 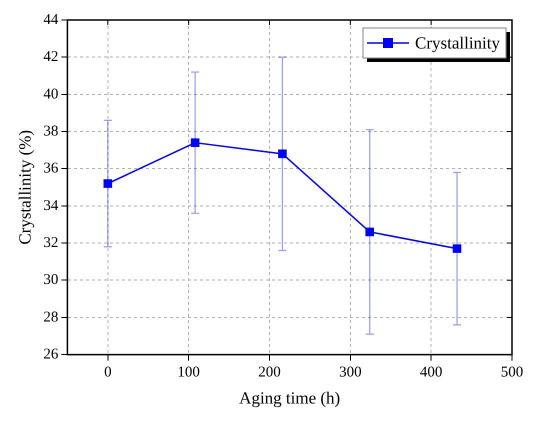 I want to click on y-tick-label: 36, so click(x=51, y=168).